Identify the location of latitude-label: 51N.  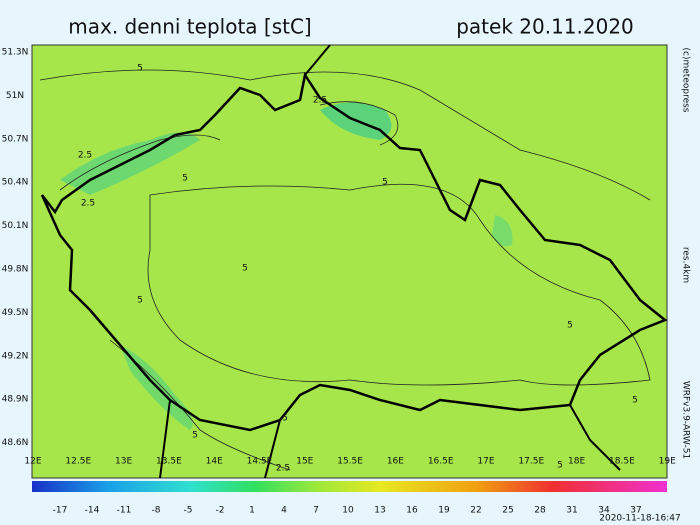
(15, 96).